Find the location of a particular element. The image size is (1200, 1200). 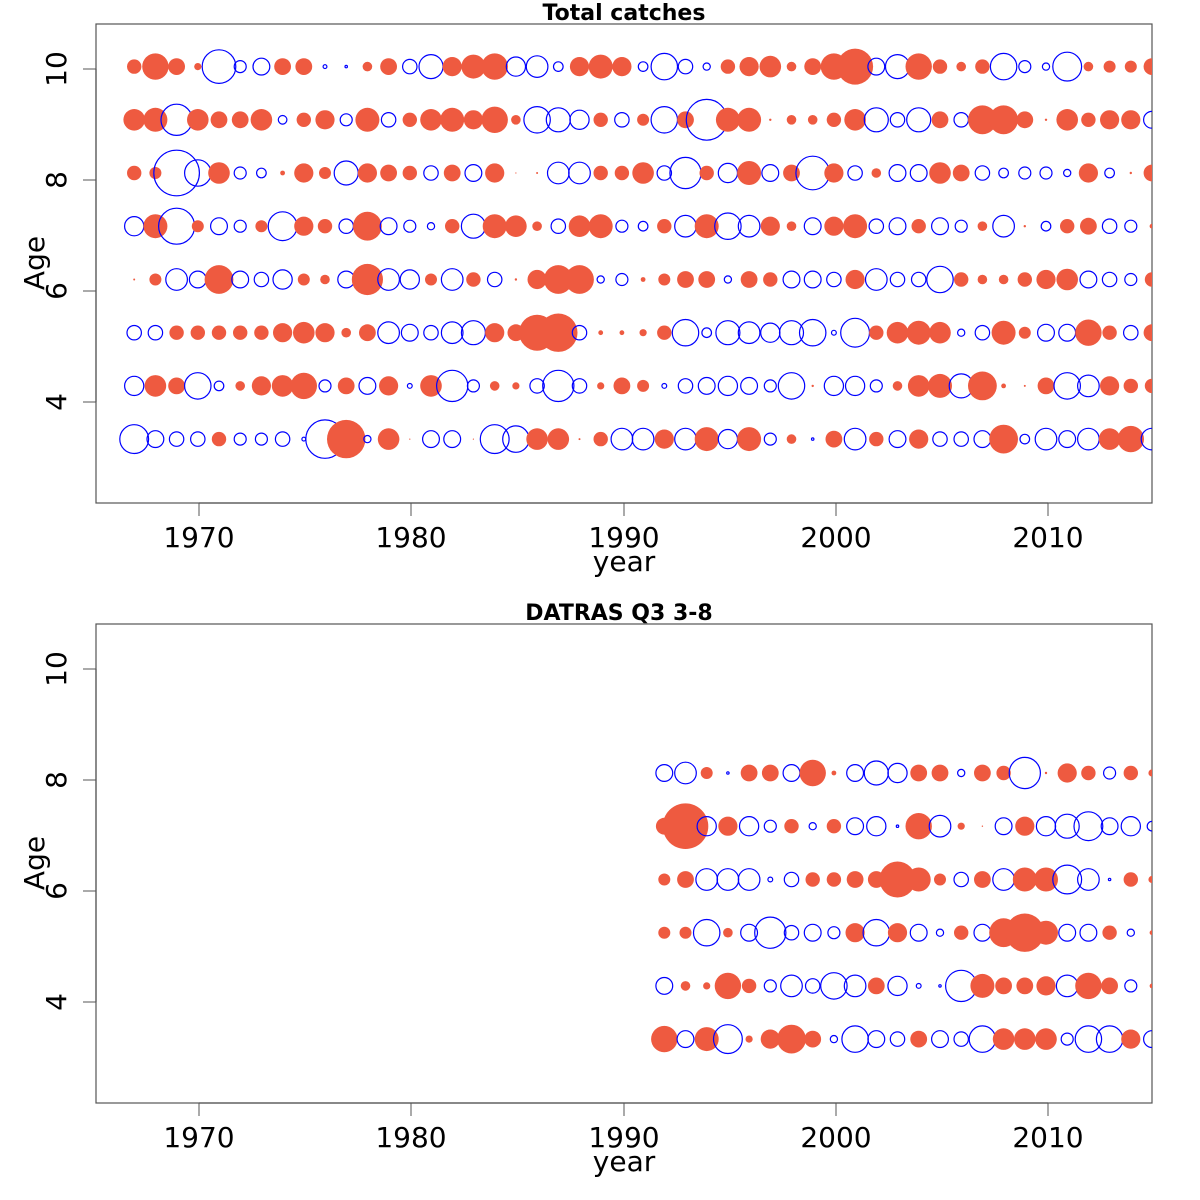

y-tick-label: 10 is located at coordinates (56, 69).